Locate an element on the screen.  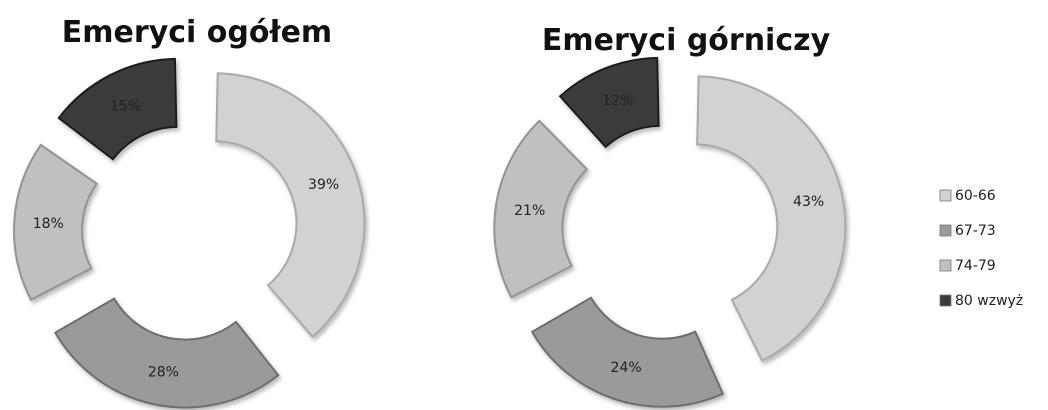
chart-2-slice-label-2: 24% is located at coordinates (626, 368).